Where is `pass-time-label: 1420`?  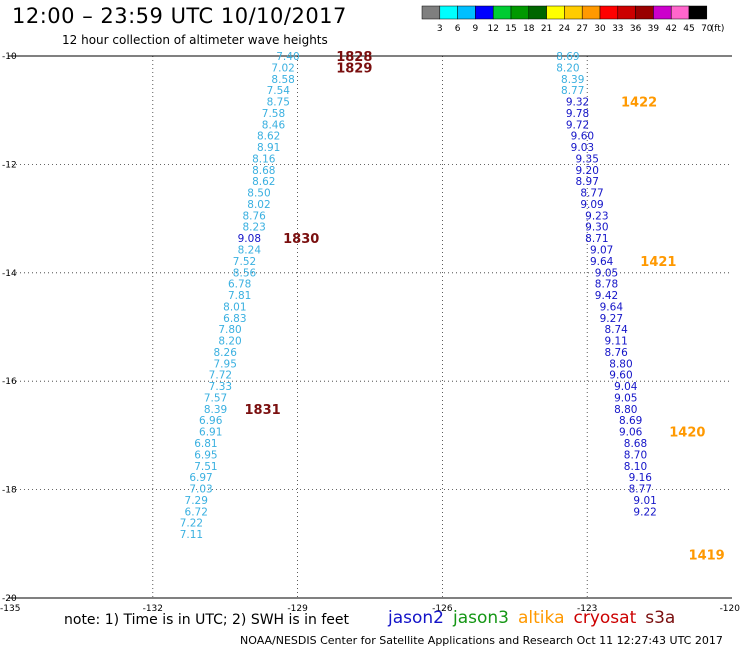
pass-time-label: 1420 is located at coordinates (687, 433).